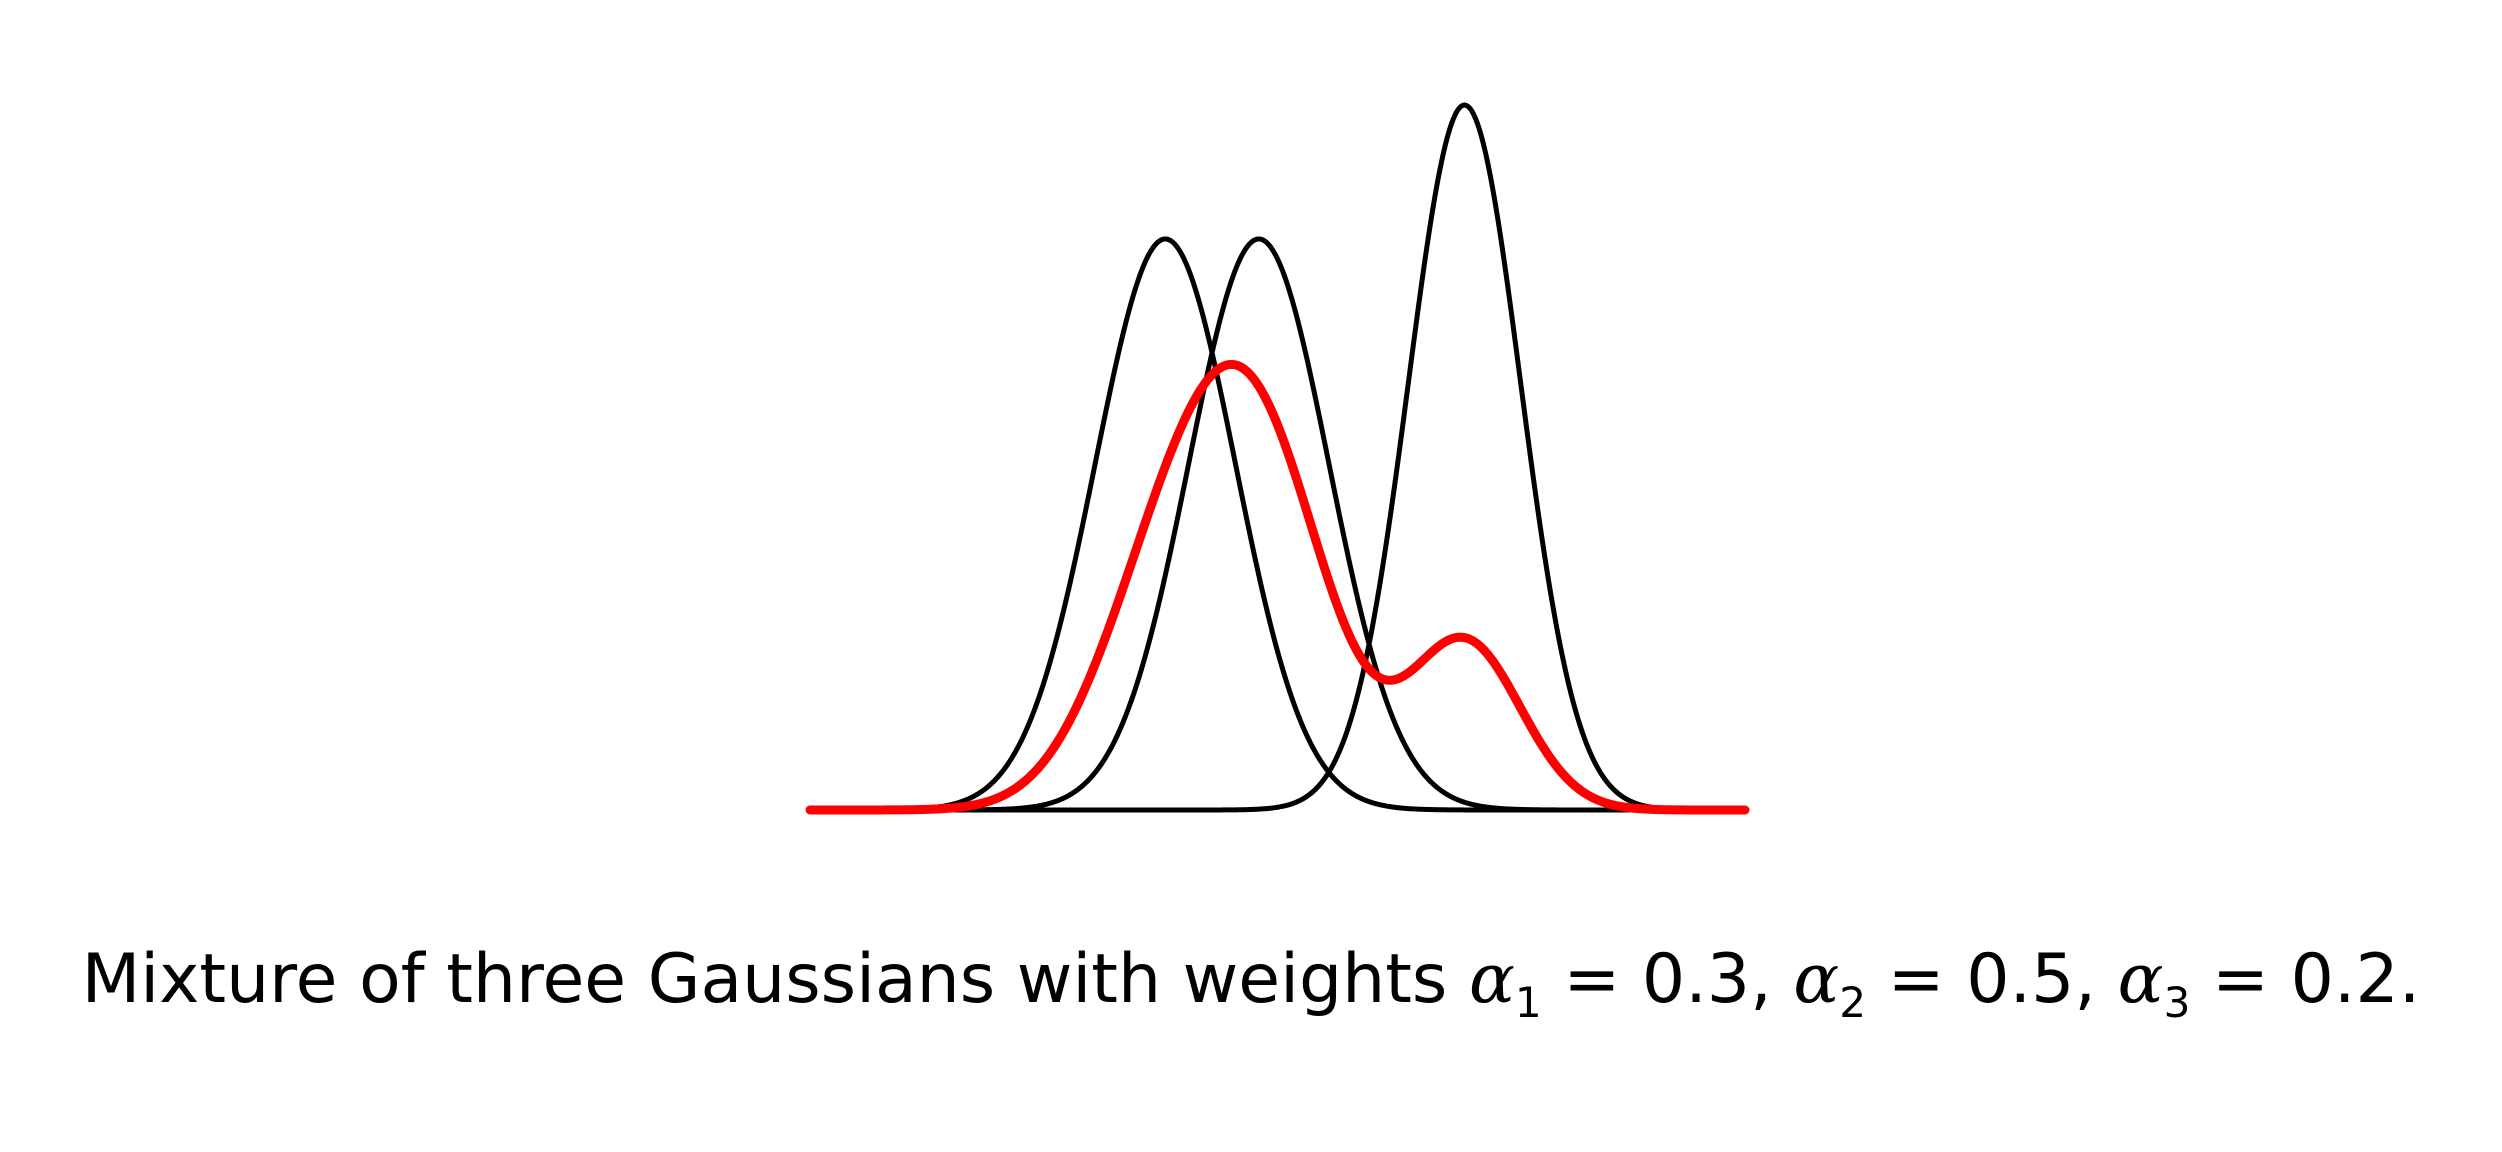  Describe the element at coordinates (2177, 1002) in the screenshot. I see `alpha-3-subscript: 3` at that location.